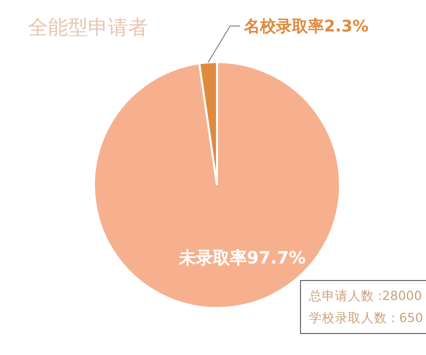  What do you see at coordinates (305, 26) in the screenshot?
I see `slice-label: 名校录取率2.3%` at bounding box center [305, 26].